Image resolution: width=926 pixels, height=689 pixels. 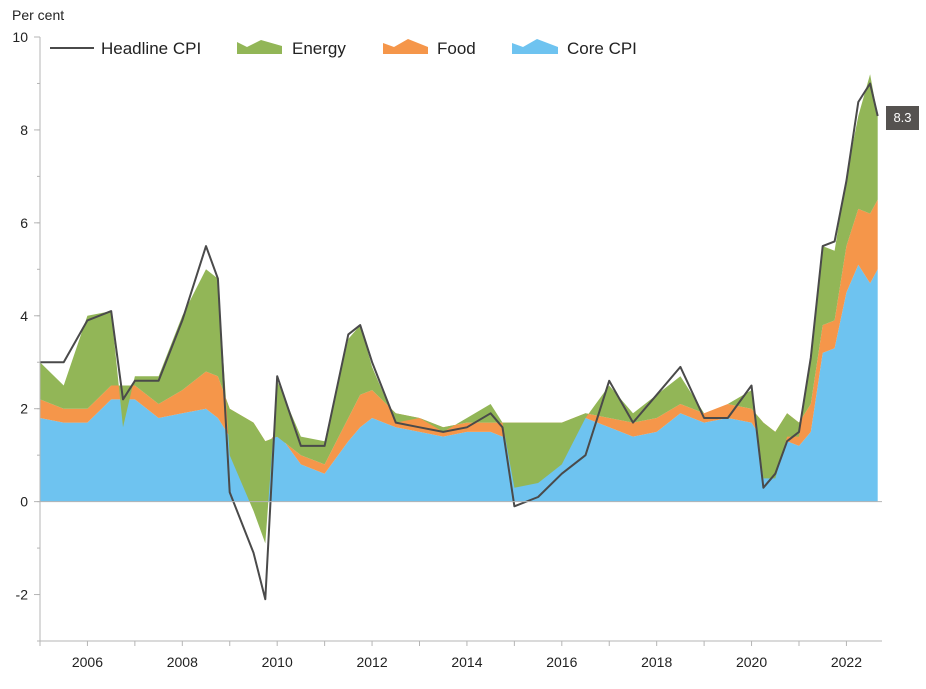 What do you see at coordinates (371, 662) in the screenshot?
I see `x-tick-label: 2012` at bounding box center [371, 662].